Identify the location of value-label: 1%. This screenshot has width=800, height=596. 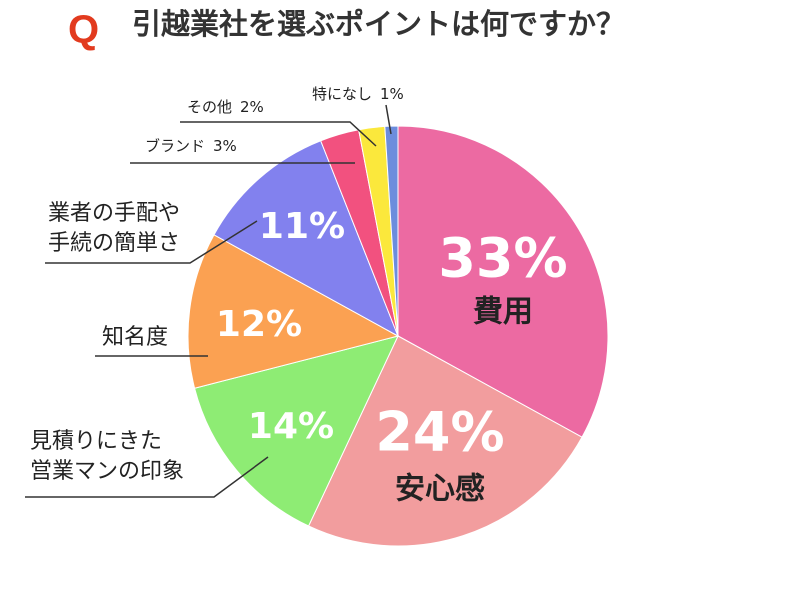
(392, 94).